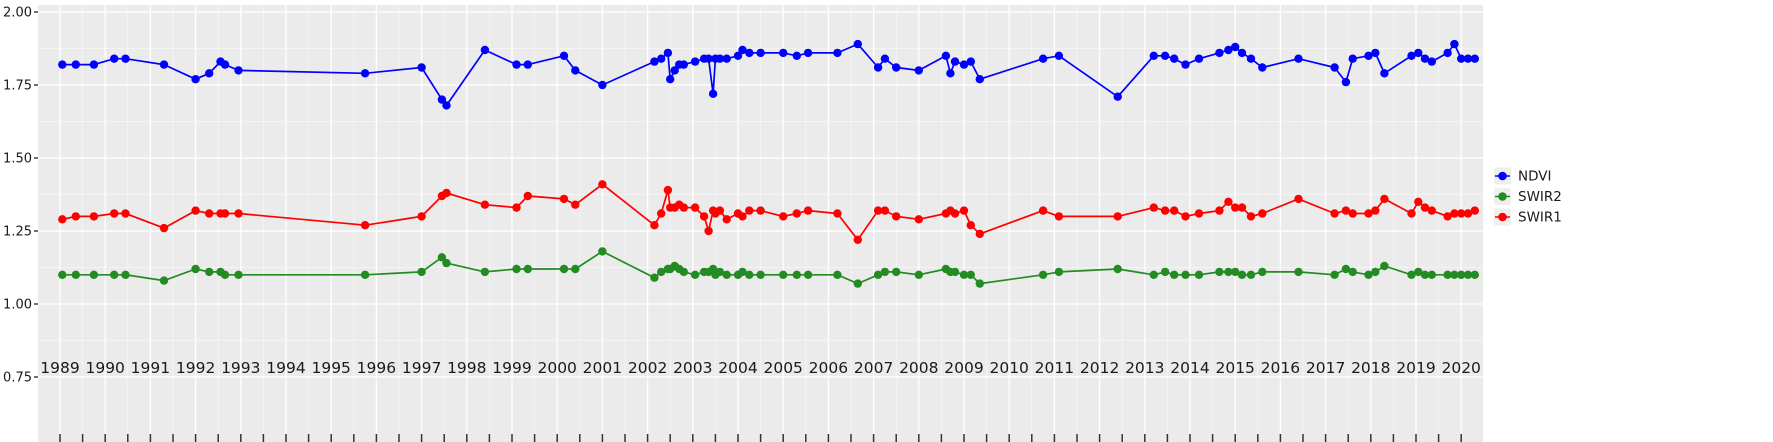 The image size is (1773, 442). What do you see at coordinates (17, 232) in the screenshot?
I see `y-axis-label: 1.25` at bounding box center [17, 232].